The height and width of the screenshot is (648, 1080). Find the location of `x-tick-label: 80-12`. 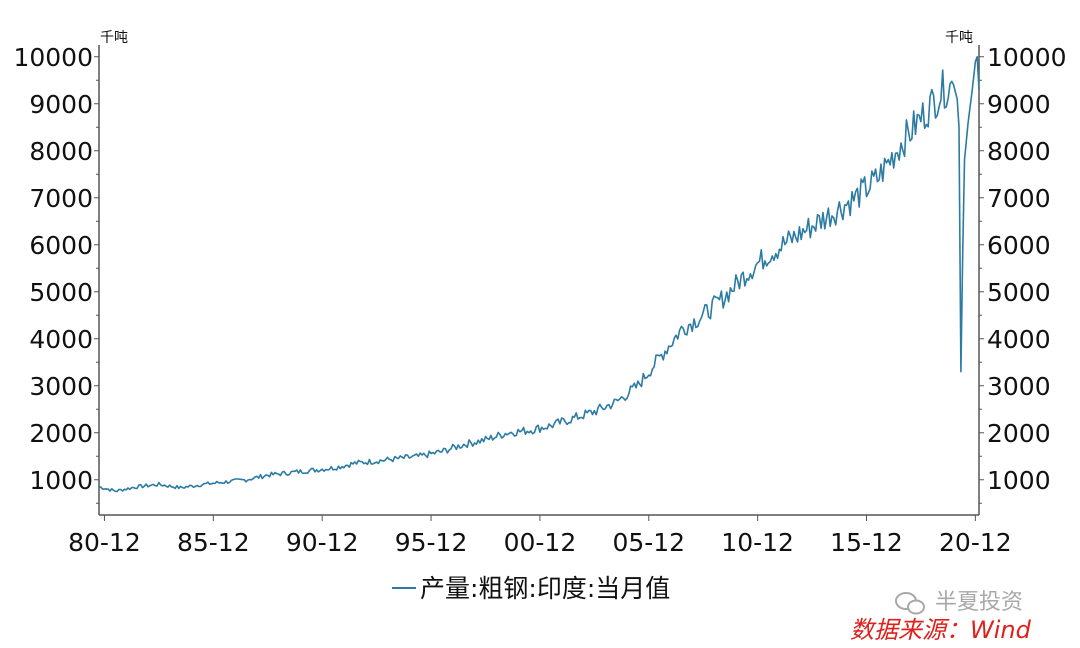

x-tick-label: 80-12 is located at coordinates (104, 542).